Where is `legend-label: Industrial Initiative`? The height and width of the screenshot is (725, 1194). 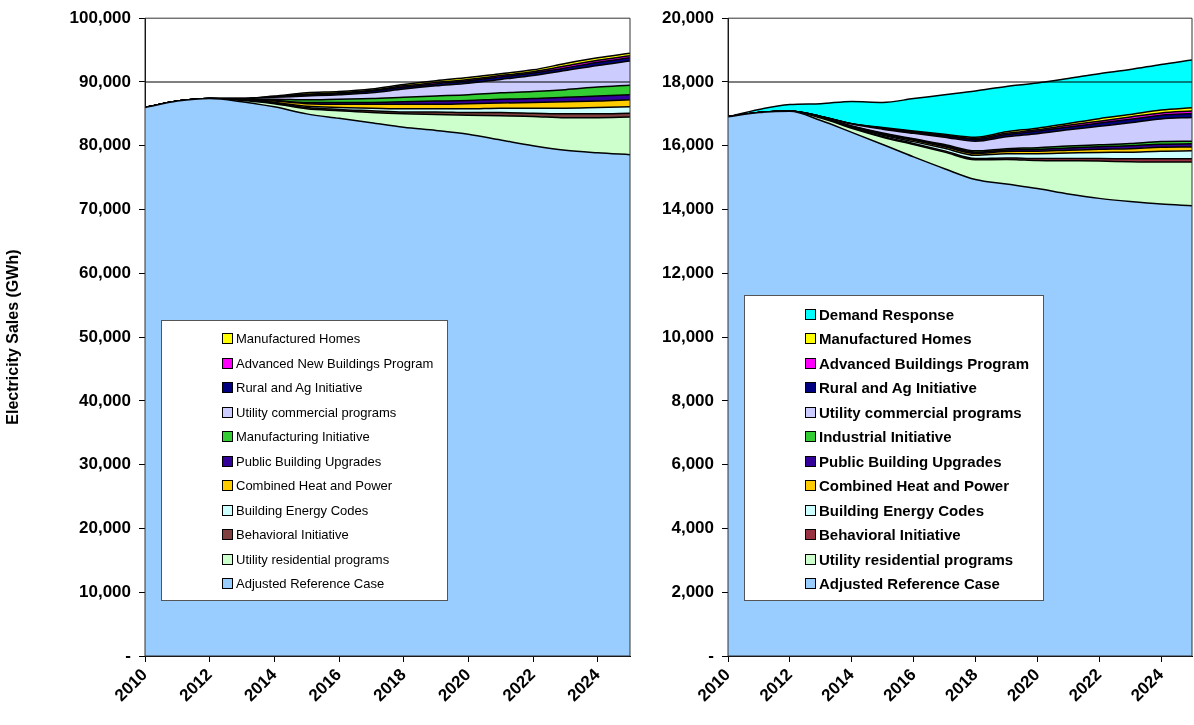
legend-label: Industrial Initiative is located at coordinates (885, 437).